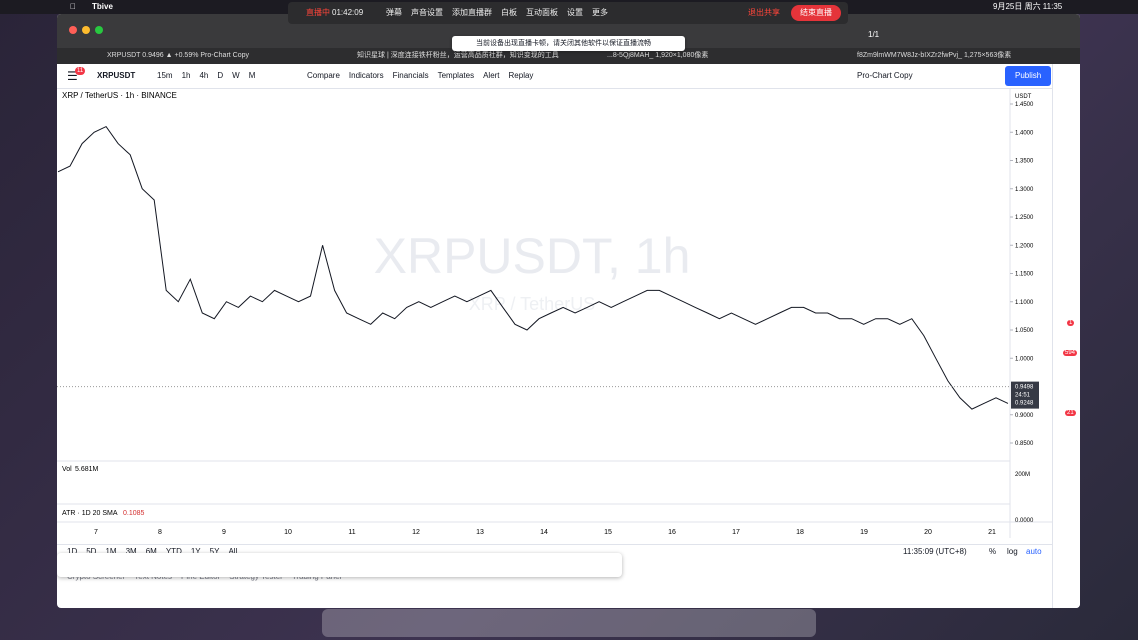 This screenshot has width=1138, height=640. What do you see at coordinates (544, 532) in the screenshot?
I see `x-tick-label: 14` at bounding box center [544, 532].